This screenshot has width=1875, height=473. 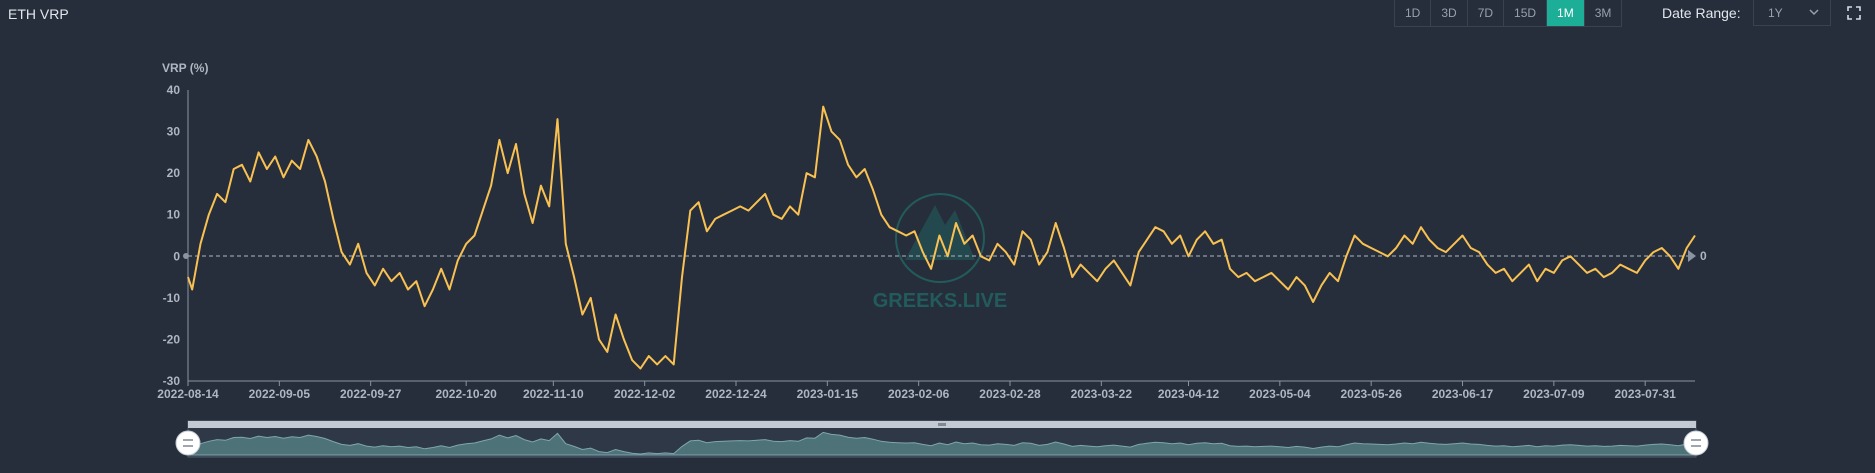 I want to click on y-tick-label: 10, so click(x=174, y=215).